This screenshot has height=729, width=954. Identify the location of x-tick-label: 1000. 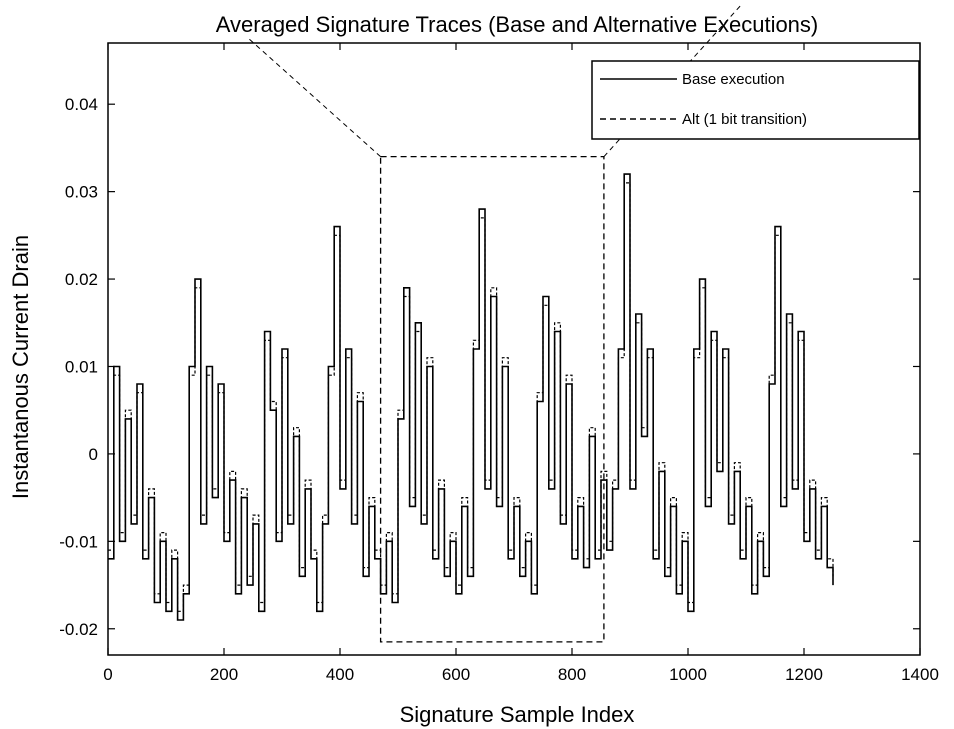
(688, 674).